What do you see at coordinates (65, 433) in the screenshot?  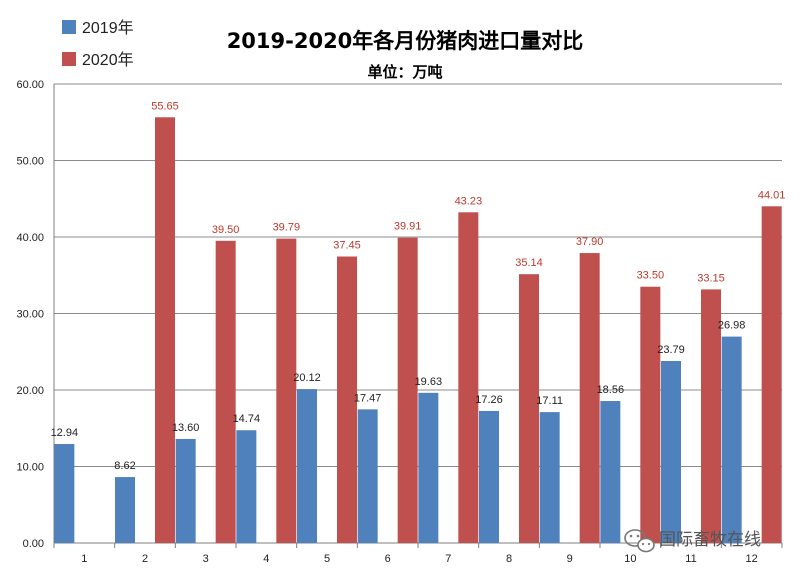 I see `data-label-2019: 12.94` at bounding box center [65, 433].